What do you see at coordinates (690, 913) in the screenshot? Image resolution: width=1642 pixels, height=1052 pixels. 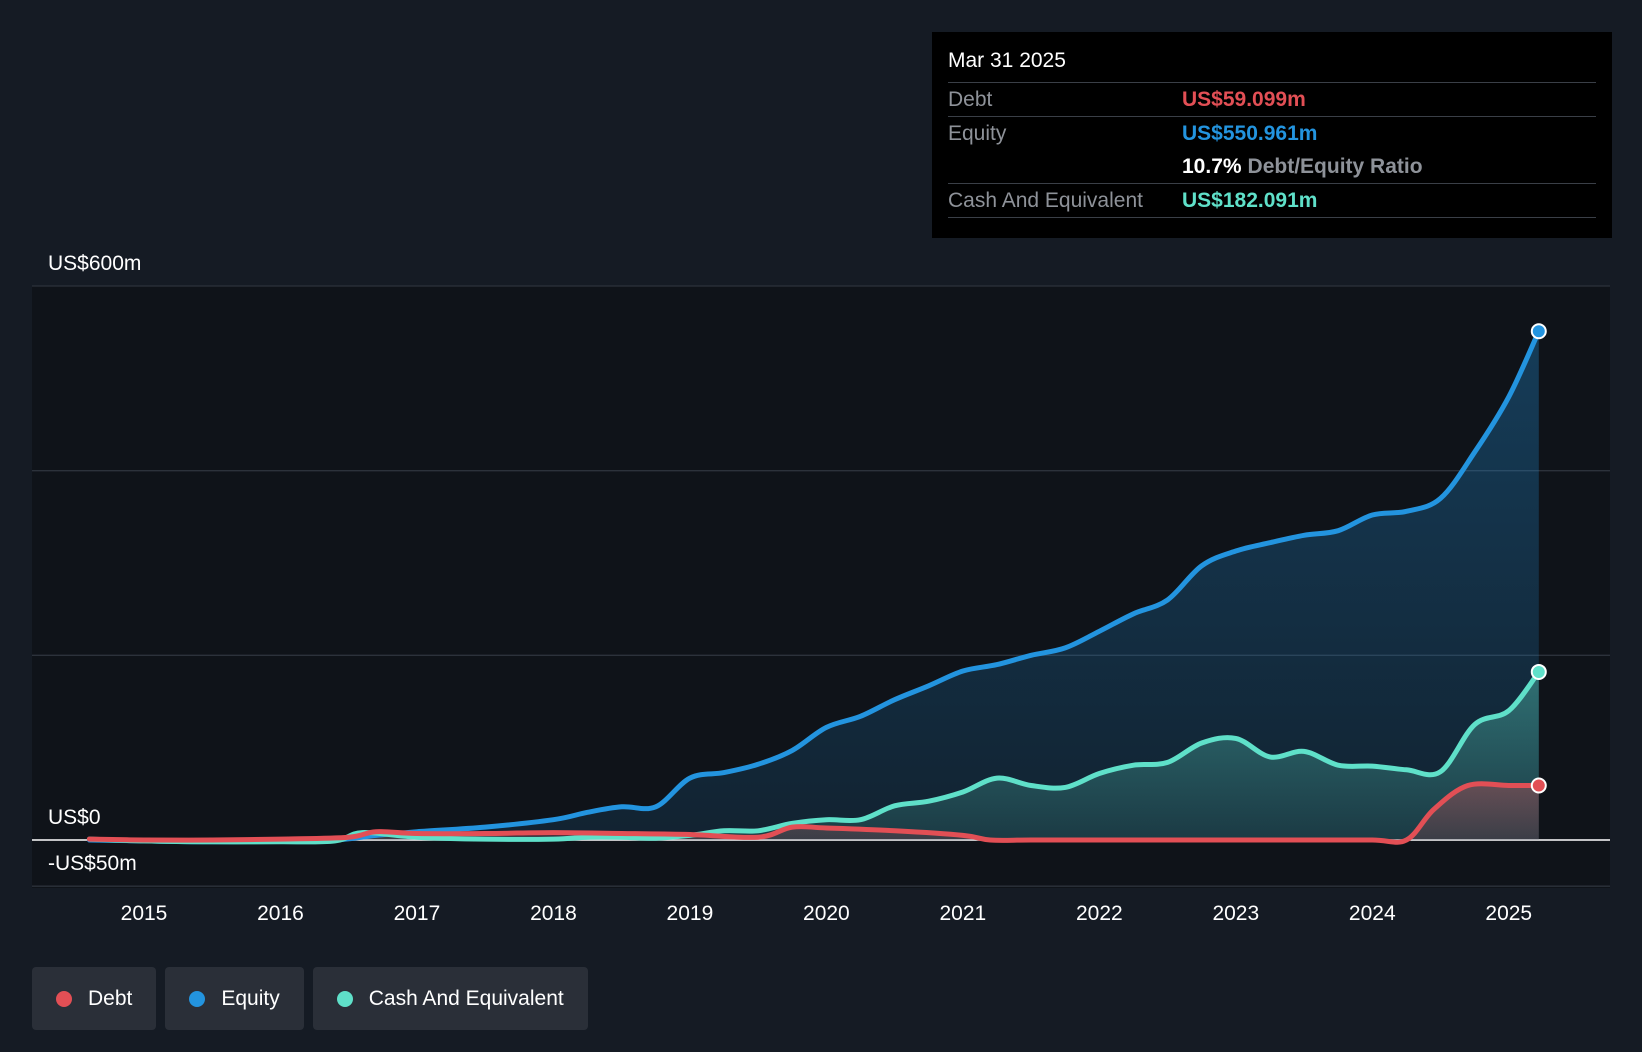 I see `x-tick-label: 2019` at bounding box center [690, 913].